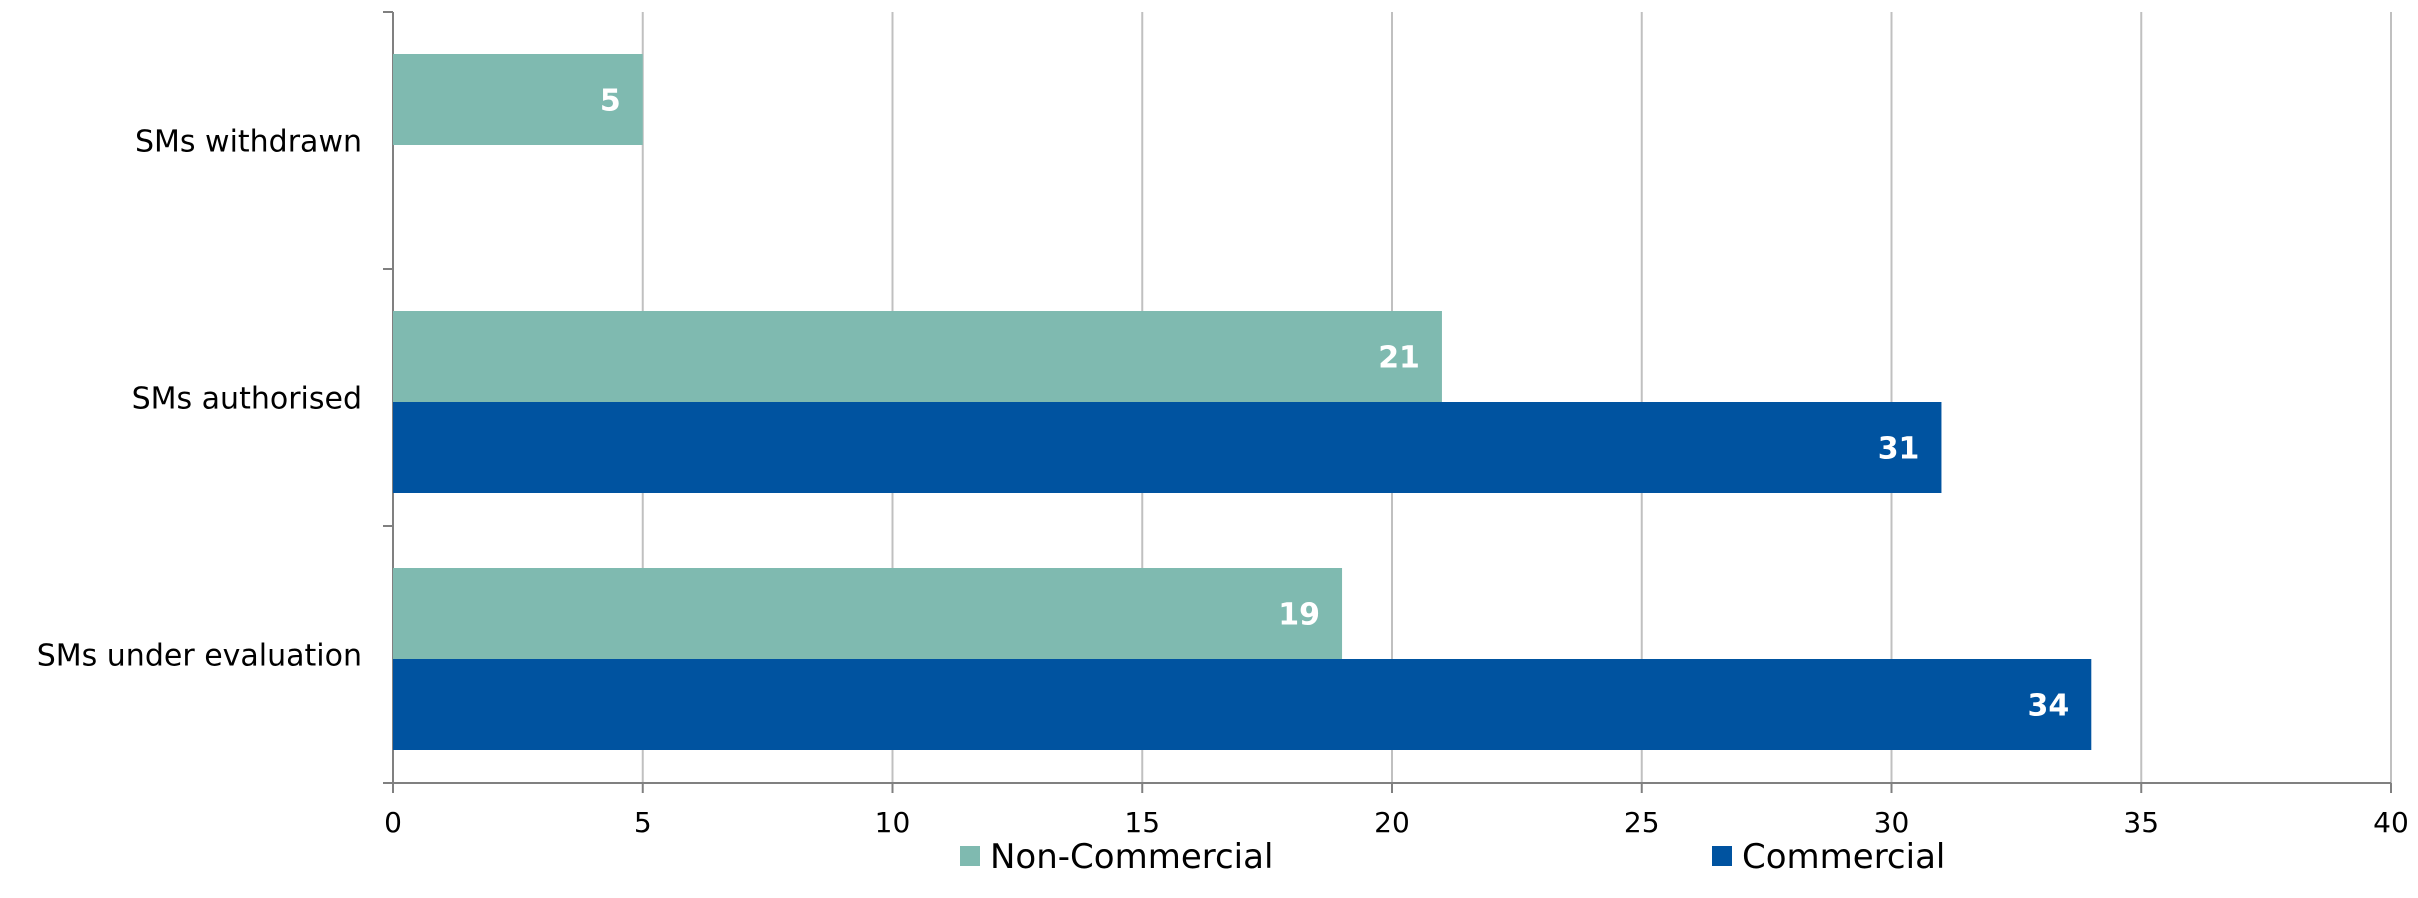  I want to click on category-label: SMs authorised, so click(247, 399).